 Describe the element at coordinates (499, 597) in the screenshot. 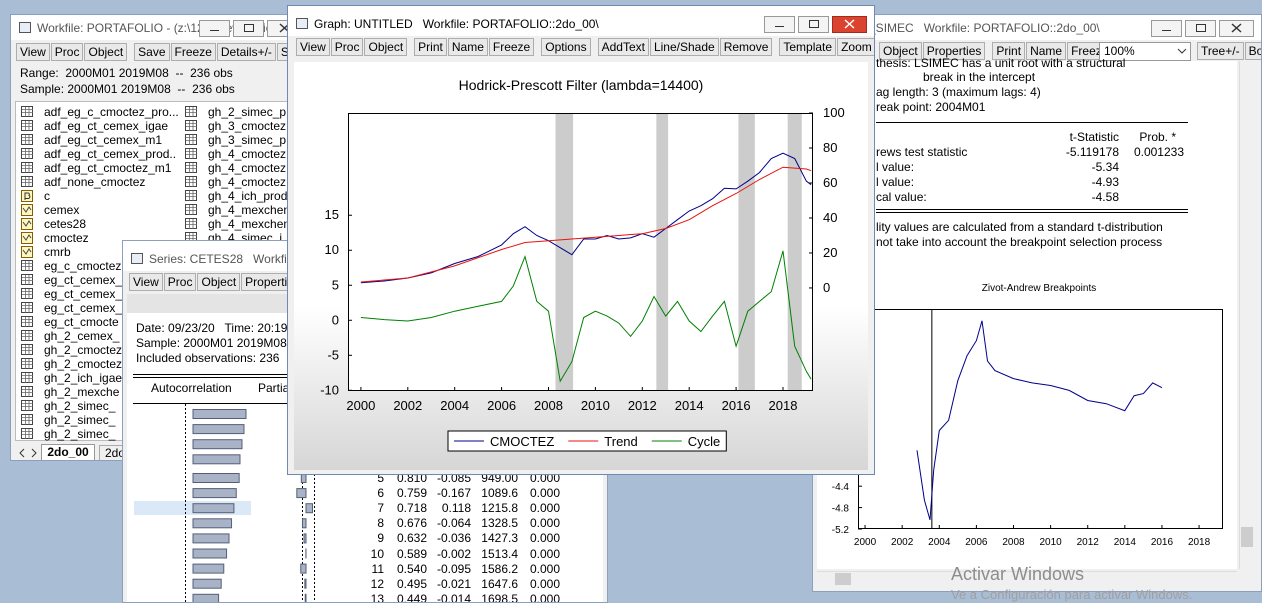

I see `qstat-cell: 1698.5` at that location.